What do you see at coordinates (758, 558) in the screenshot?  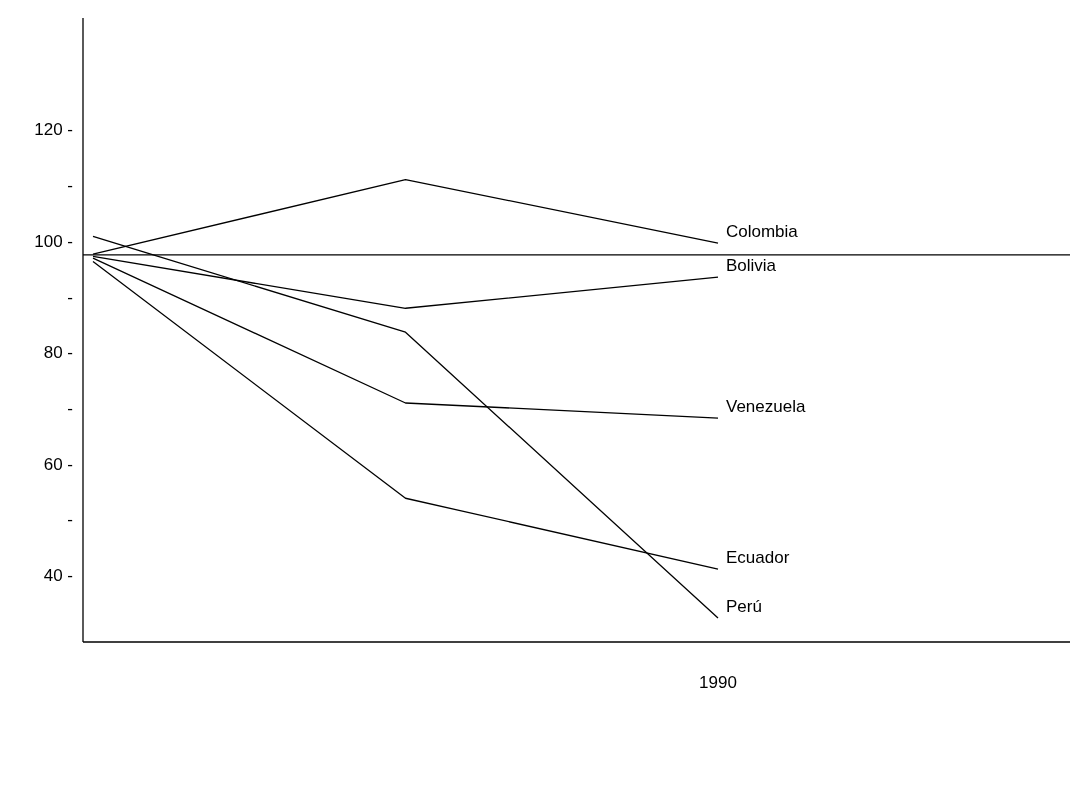 I see `series-label: Ecuador` at bounding box center [758, 558].